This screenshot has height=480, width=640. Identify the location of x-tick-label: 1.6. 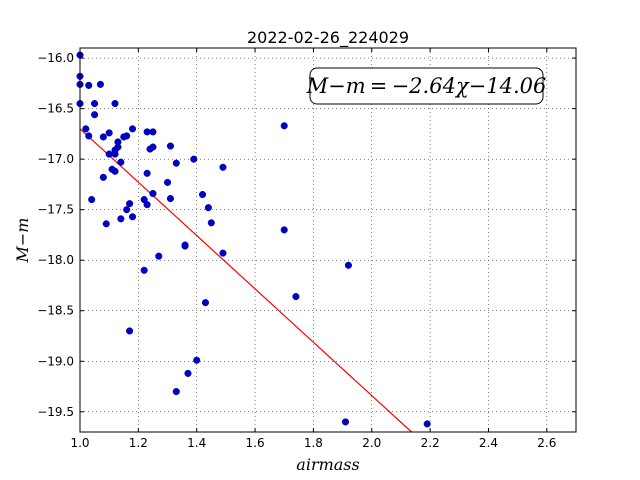
(255, 443).